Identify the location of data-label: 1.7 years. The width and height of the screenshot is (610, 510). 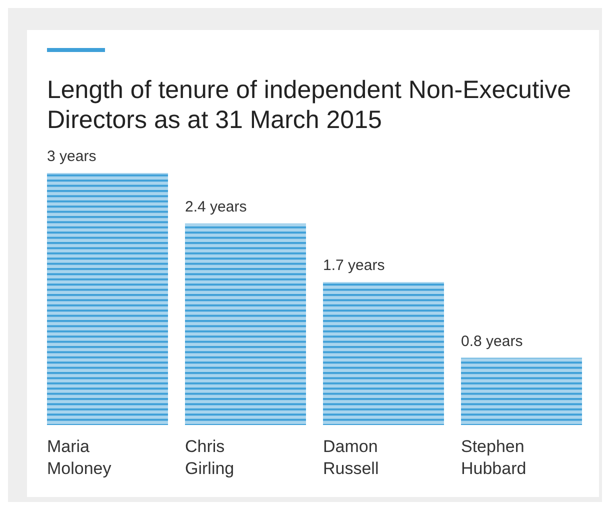
(354, 265).